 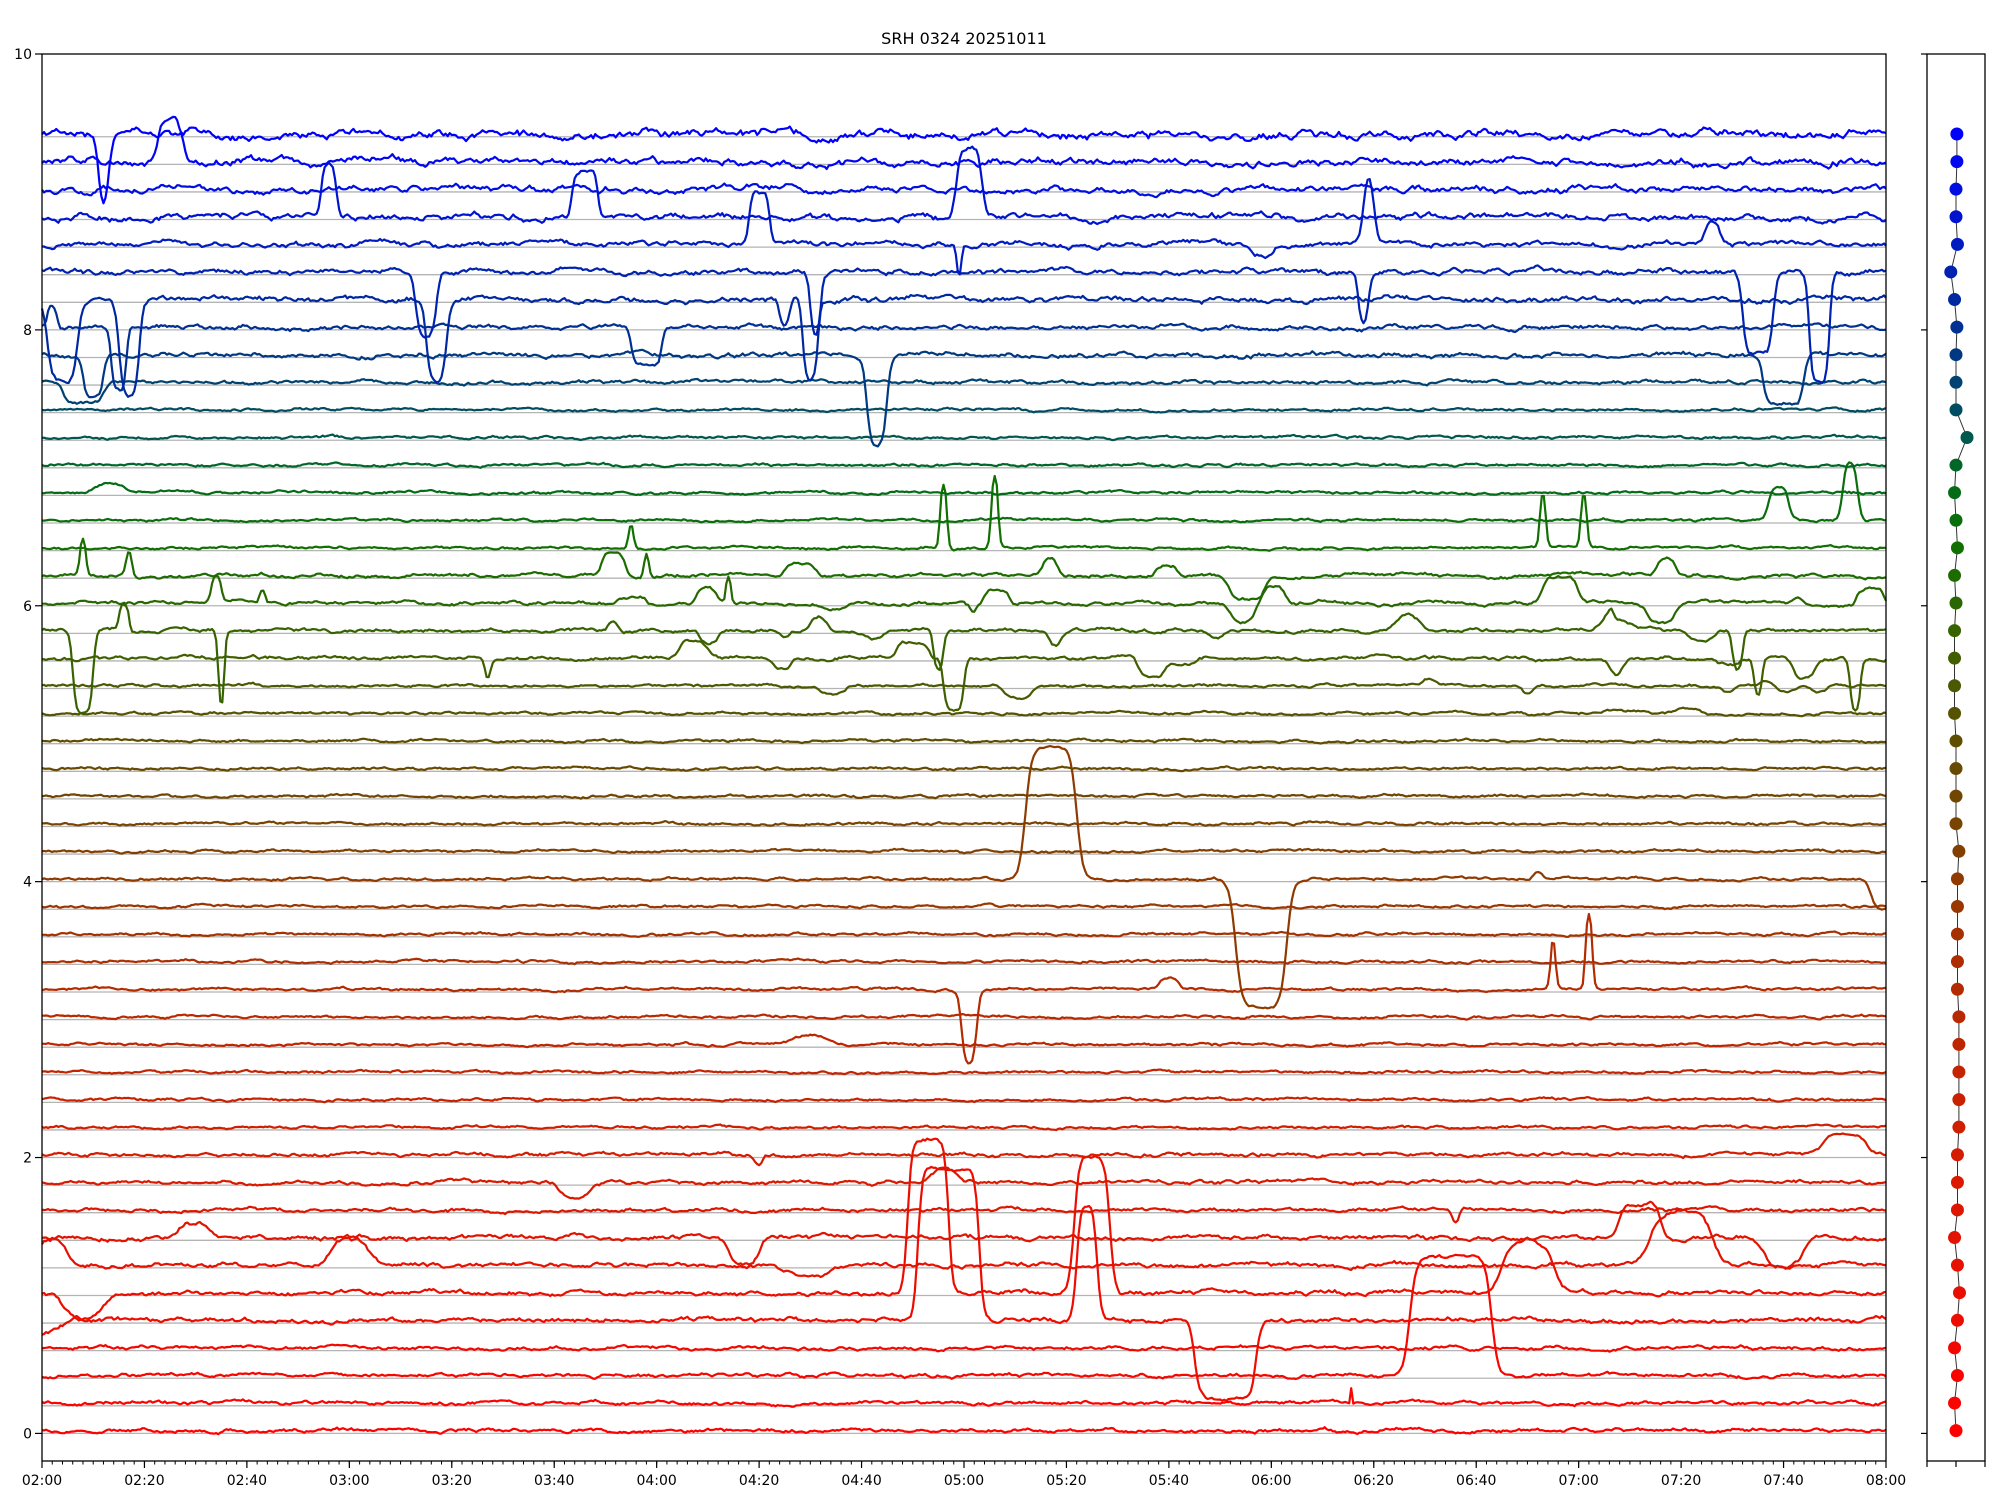 I want to click on chart-title: SRH 0324 20251011, so click(x=964, y=38).